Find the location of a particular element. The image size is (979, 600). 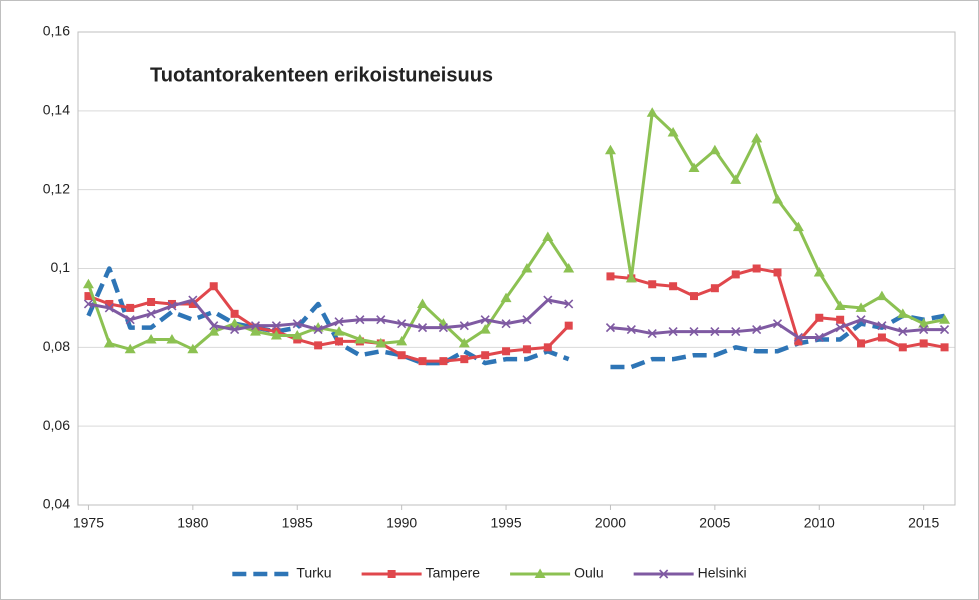

x-tick-label: 2015 is located at coordinates (923, 523).